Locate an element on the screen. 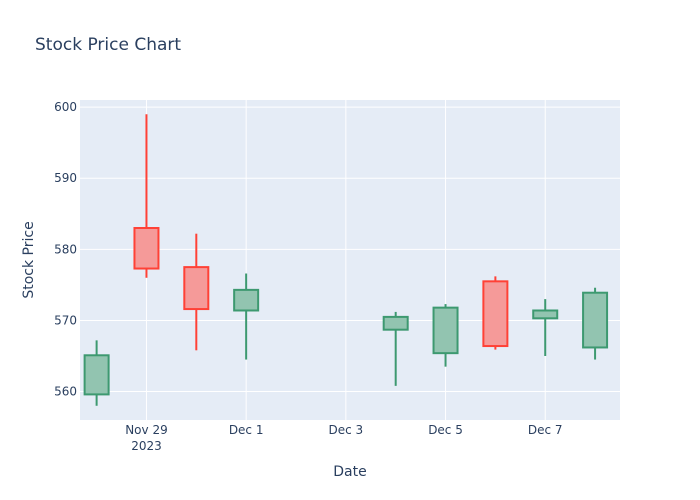  x-axis-title: Date is located at coordinates (349, 472).